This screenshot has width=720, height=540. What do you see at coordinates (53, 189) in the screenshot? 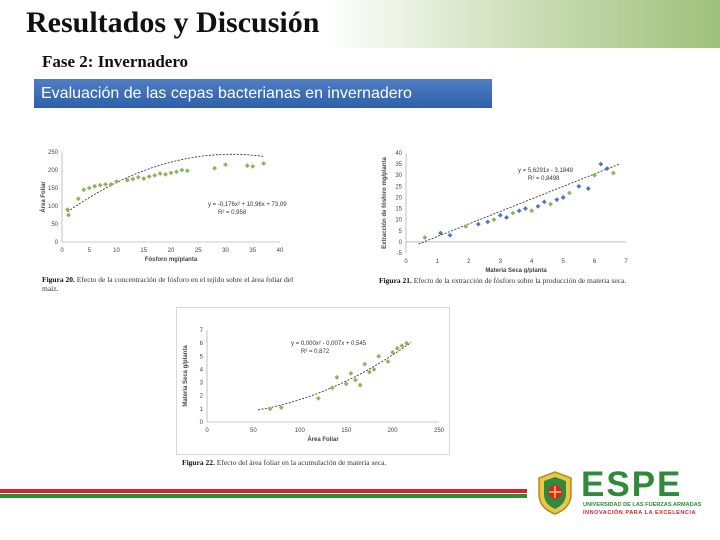
I see `y-tick-label: 150` at bounding box center [53, 189].